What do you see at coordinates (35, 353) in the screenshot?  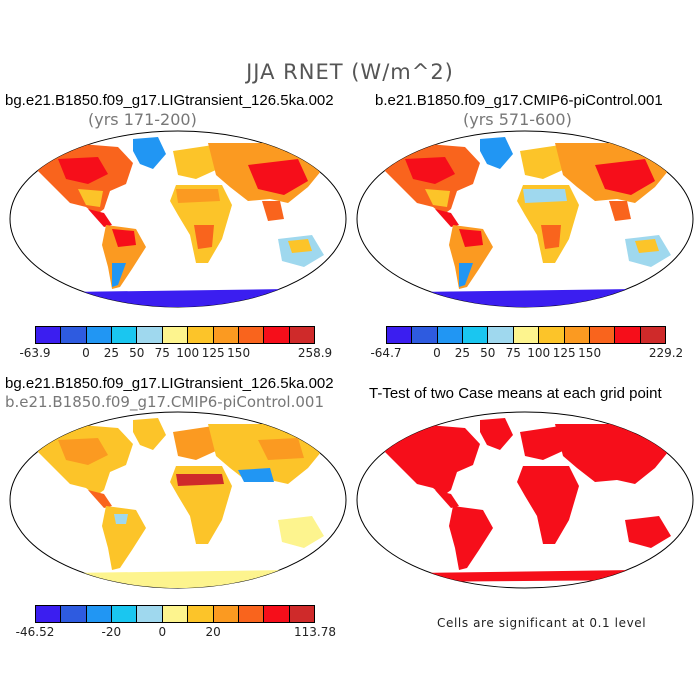 I see `colorbar-tick-label: -63.9` at bounding box center [35, 353].